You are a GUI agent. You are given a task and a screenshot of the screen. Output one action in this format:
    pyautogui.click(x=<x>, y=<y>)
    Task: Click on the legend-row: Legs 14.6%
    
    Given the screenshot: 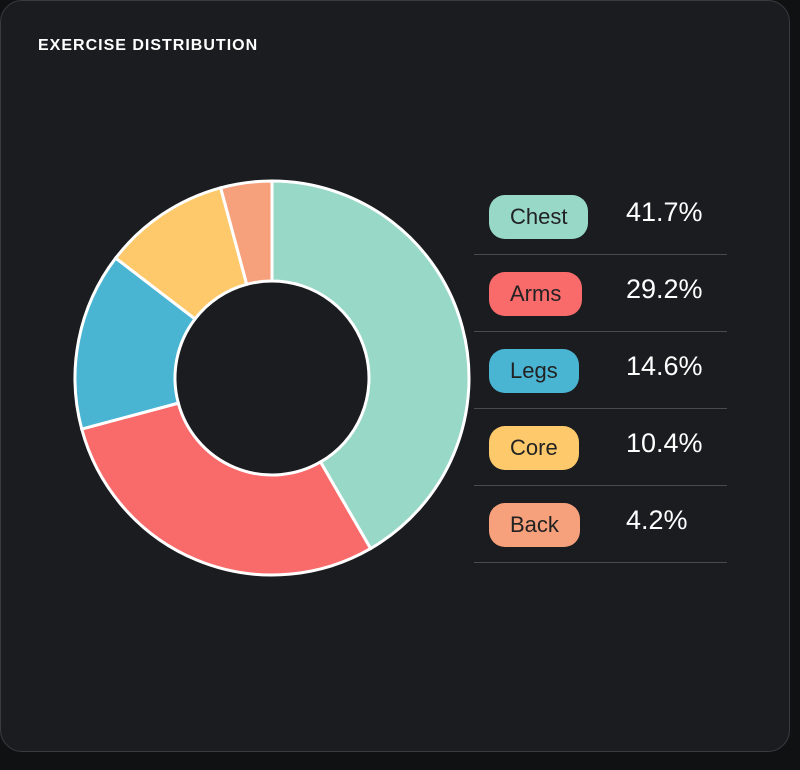 What is the action you would take?
    pyautogui.click(x=600, y=370)
    